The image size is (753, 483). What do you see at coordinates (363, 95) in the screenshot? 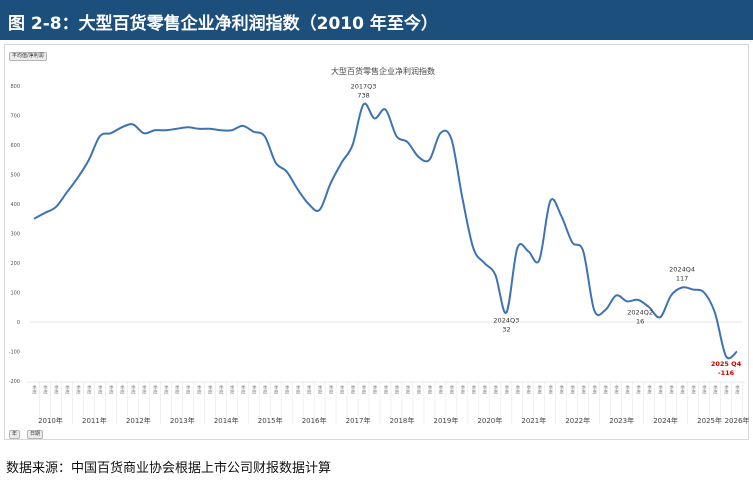
I see `annotation-value: 738` at bounding box center [363, 95].